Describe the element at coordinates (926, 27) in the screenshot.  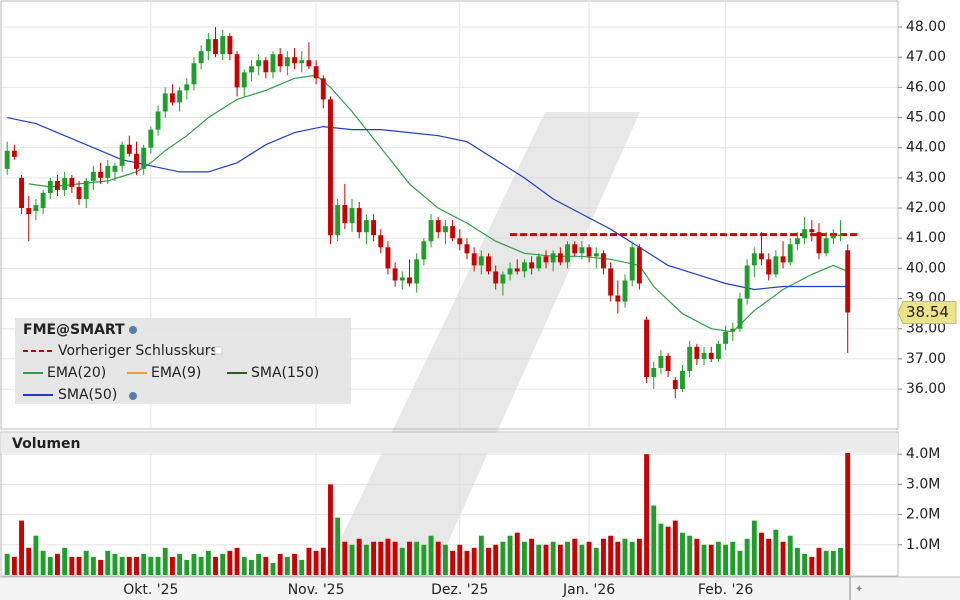
I see `y-tick-label: 48.00` at that location.